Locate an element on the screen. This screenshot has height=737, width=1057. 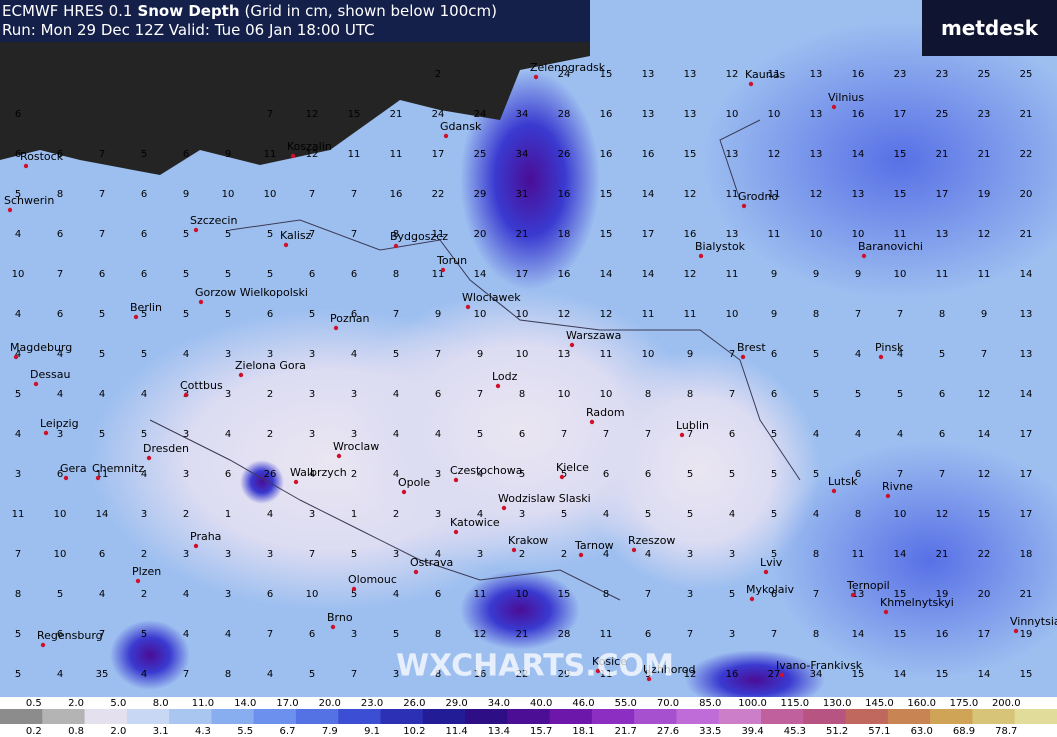
city-label: Praha is located at coordinates (205, 536).